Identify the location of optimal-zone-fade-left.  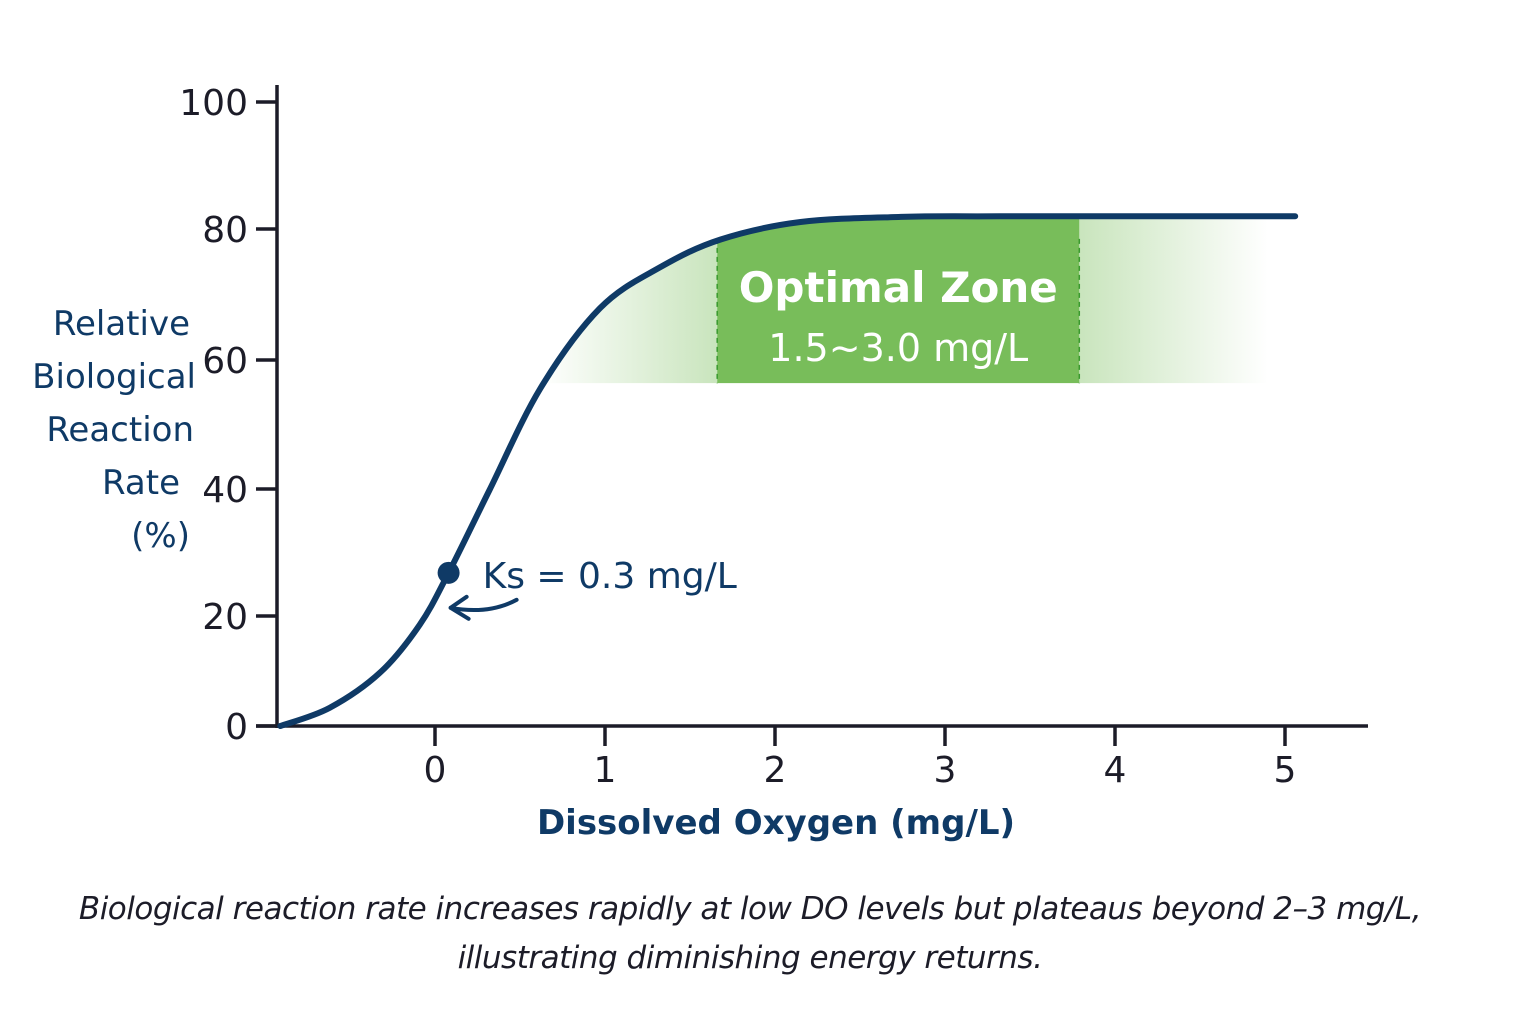
(629, 300).